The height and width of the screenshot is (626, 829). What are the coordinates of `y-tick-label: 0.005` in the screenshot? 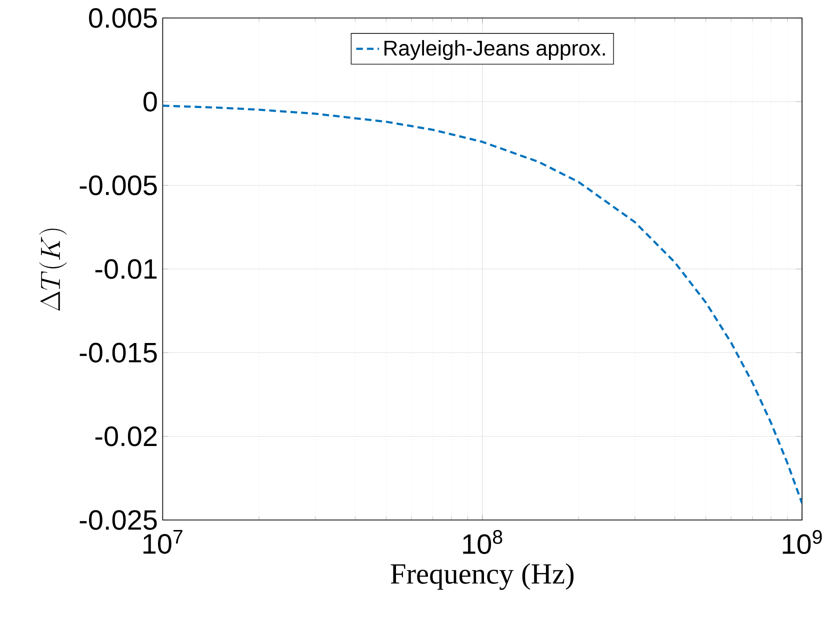 It's located at (123, 18).